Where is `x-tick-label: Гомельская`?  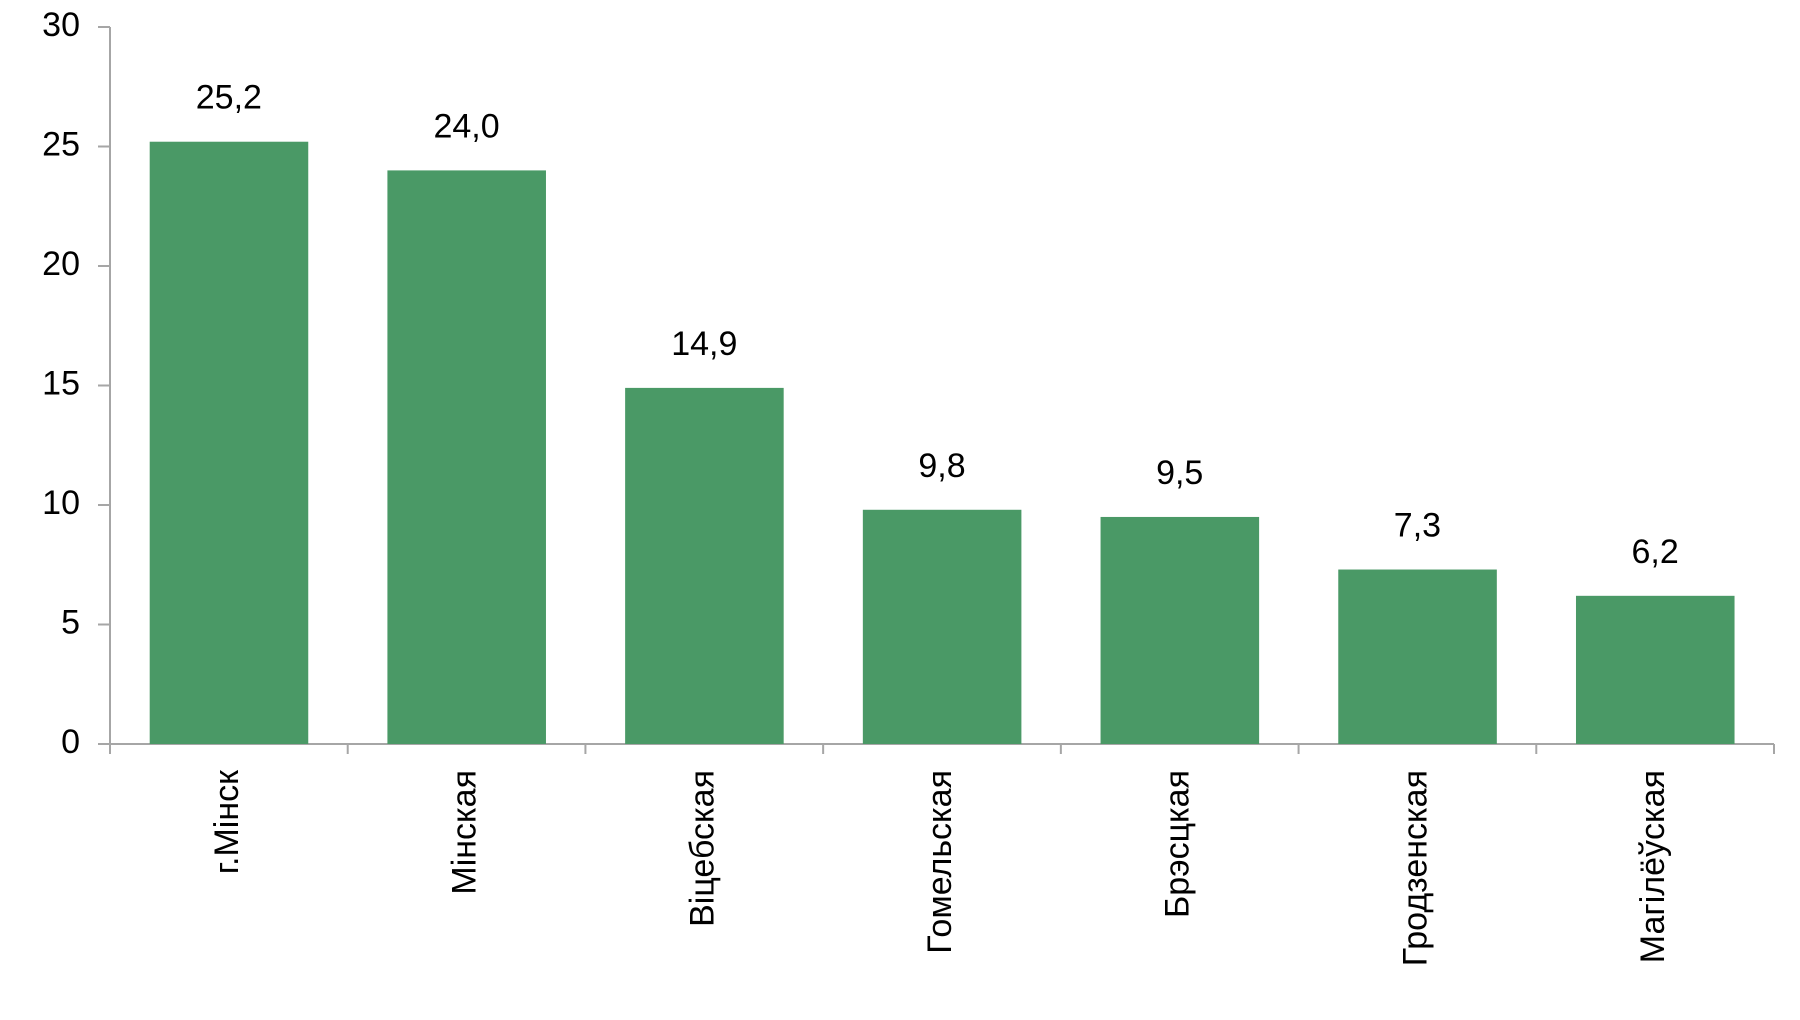
x-tick-label: Гомельская is located at coordinates (940, 862).